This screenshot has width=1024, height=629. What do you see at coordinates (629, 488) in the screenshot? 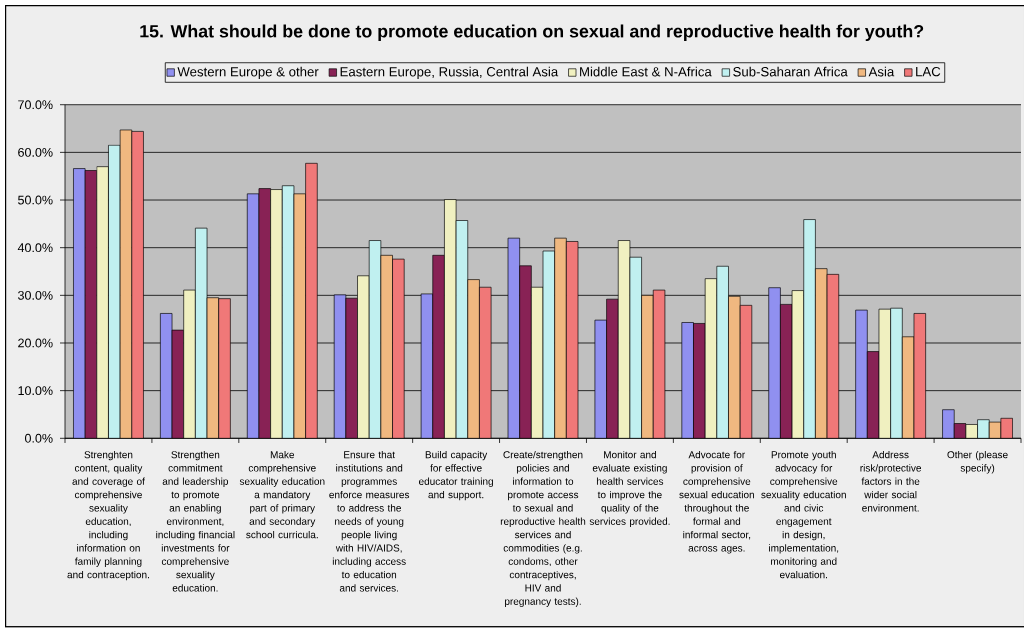
I see `x-tick-label: Monitor and evaluate existing health services to improve the quality of the services provided.` at bounding box center [629, 488].